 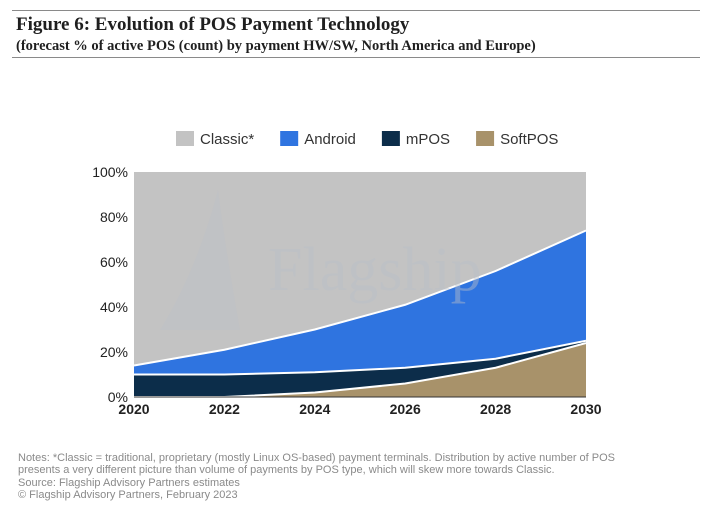 I want to click on x-tick-label: 2026, so click(x=405, y=409).